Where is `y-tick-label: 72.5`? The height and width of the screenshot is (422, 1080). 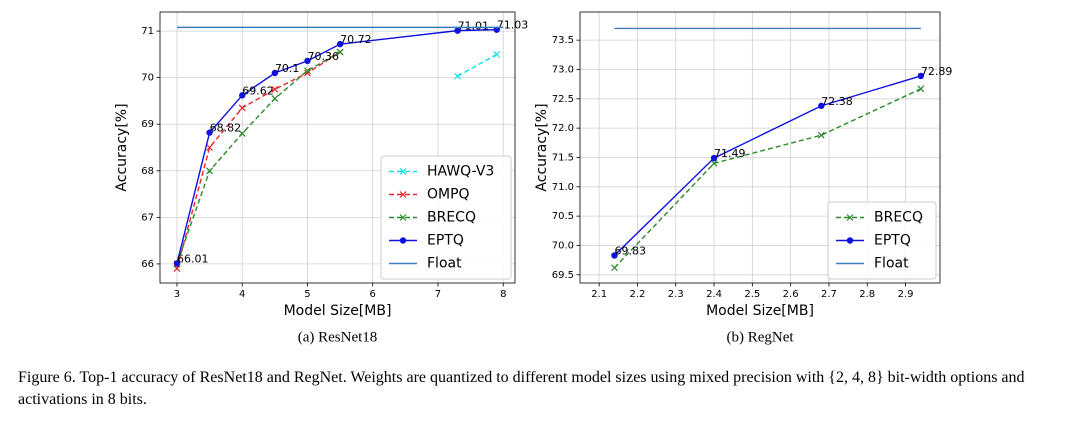
y-tick-label: 72.5 is located at coordinates (563, 99).